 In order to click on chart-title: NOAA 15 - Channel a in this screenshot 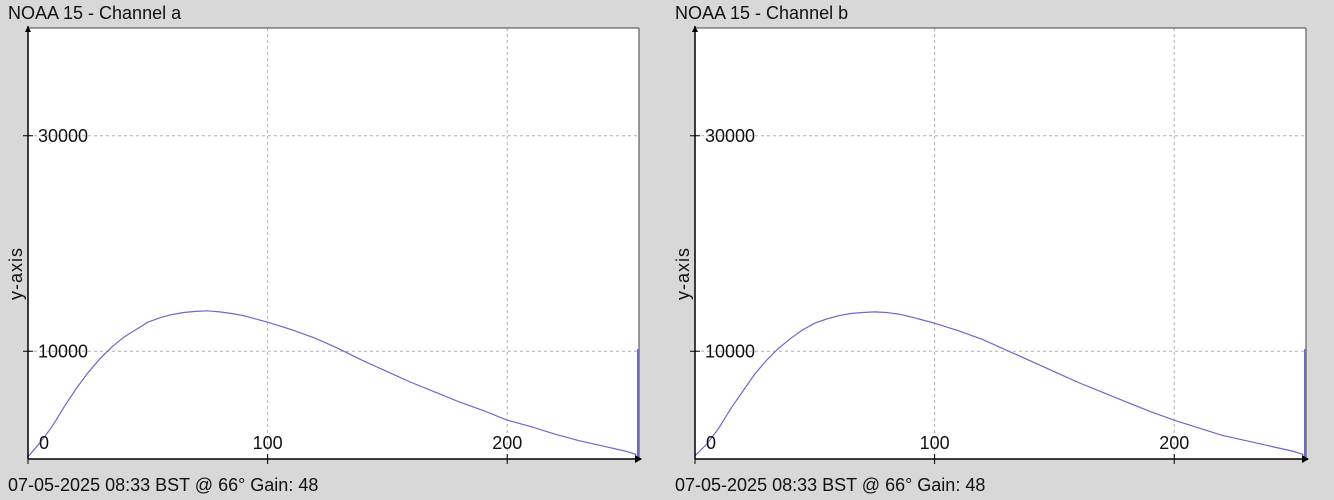, I will do `click(95, 13)`.